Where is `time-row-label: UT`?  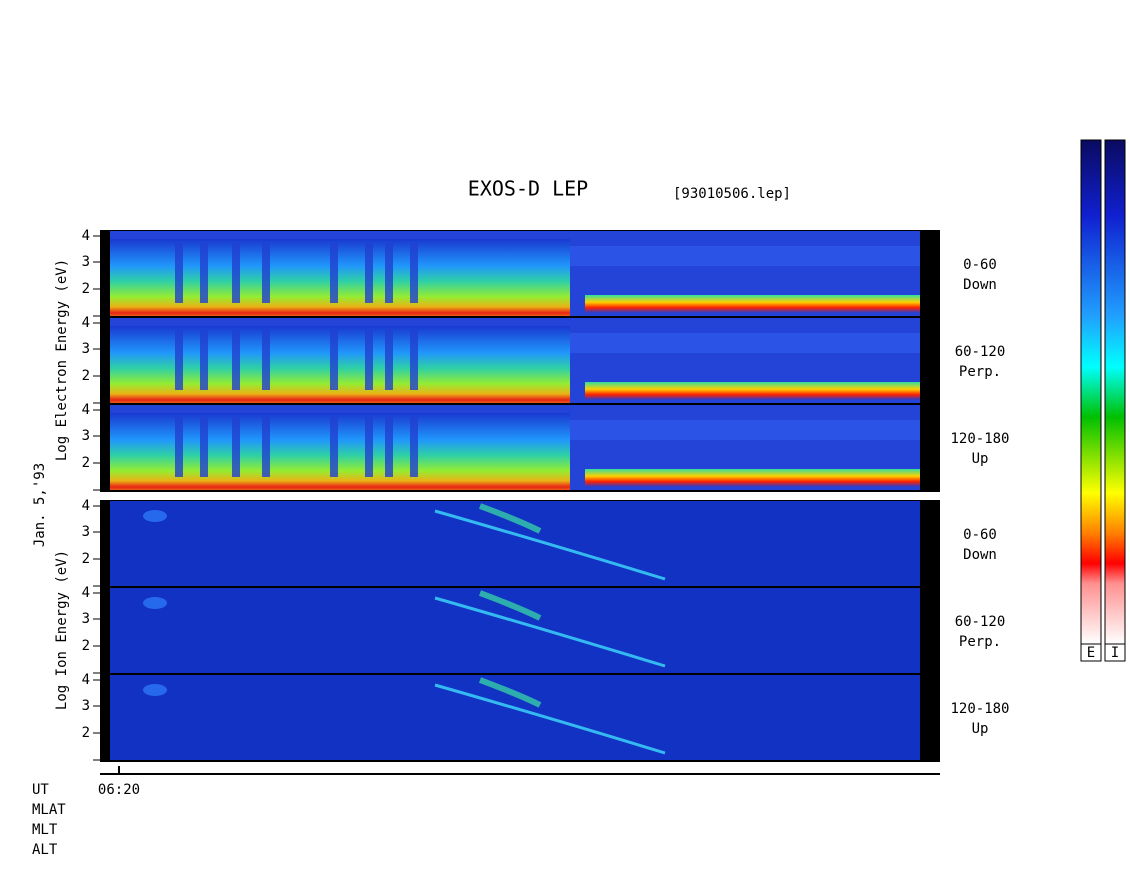
time-row-label: UT is located at coordinates (40, 790).